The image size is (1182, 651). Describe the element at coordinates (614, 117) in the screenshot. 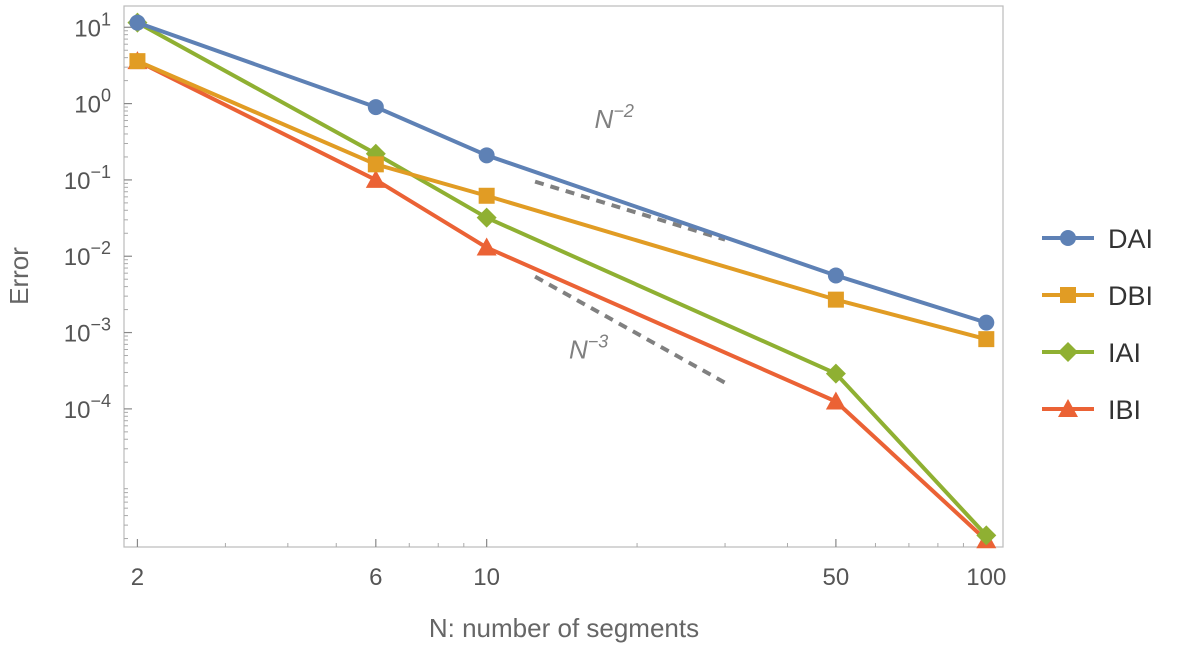

I see `reference-line-label: N−2` at that location.